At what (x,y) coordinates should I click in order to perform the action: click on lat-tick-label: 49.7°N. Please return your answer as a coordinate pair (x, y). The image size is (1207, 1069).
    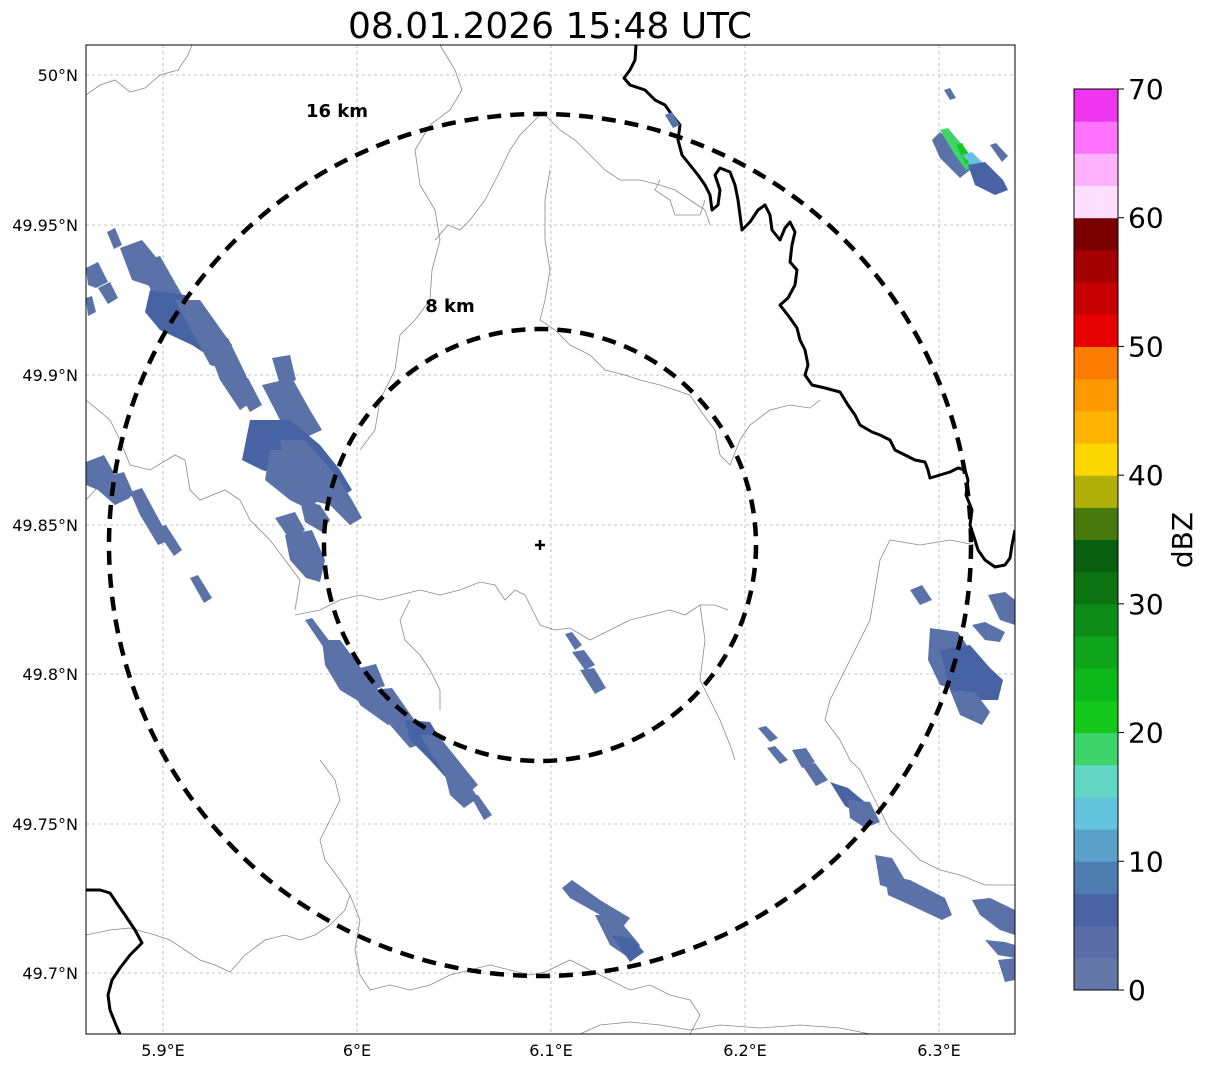
    Looking at the image, I should click on (50, 973).